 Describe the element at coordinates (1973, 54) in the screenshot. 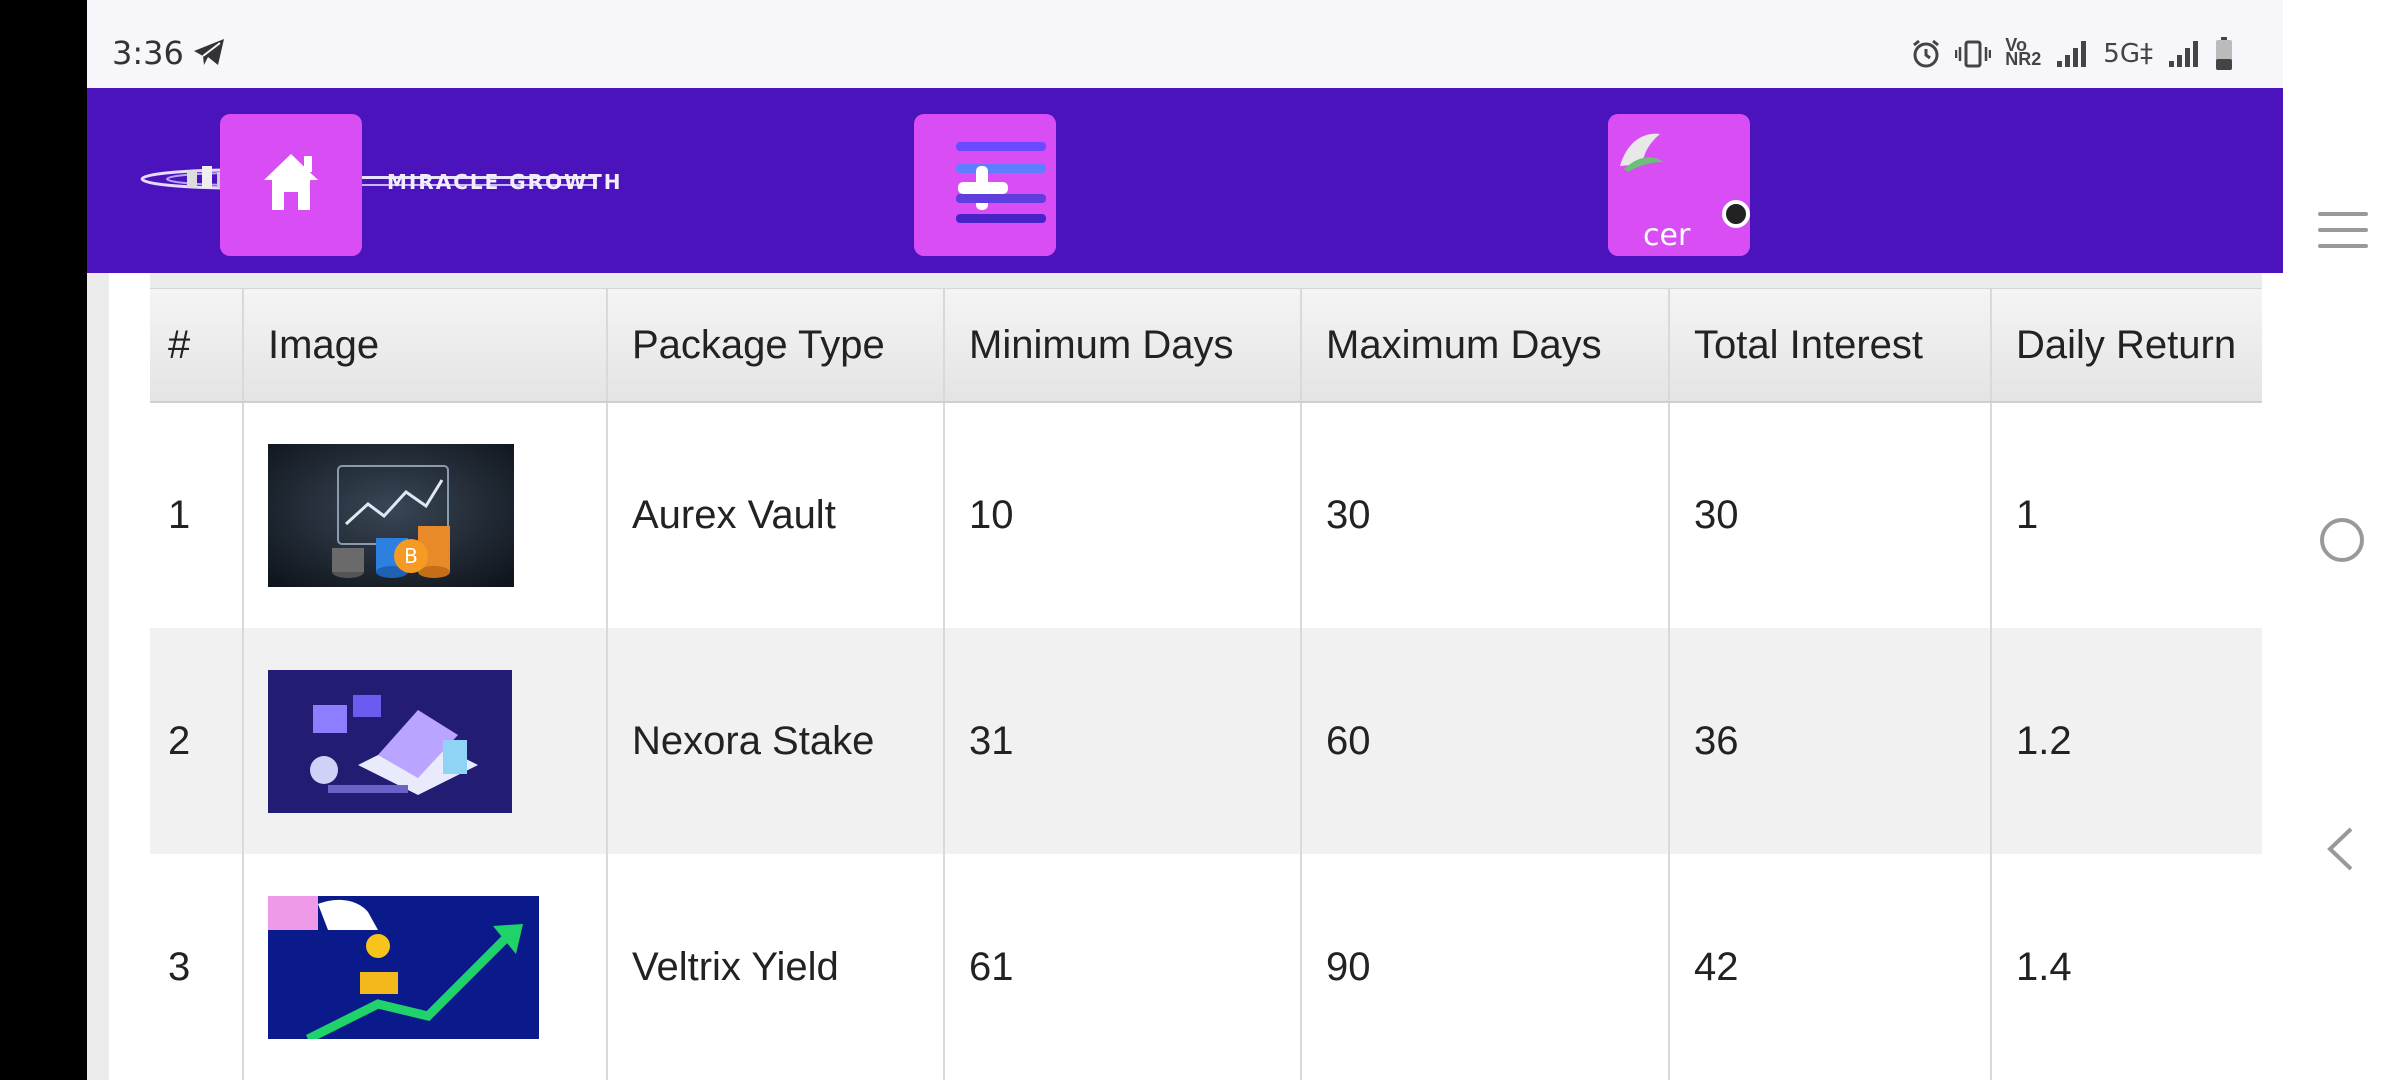

I see `vibrate-icon` at that location.